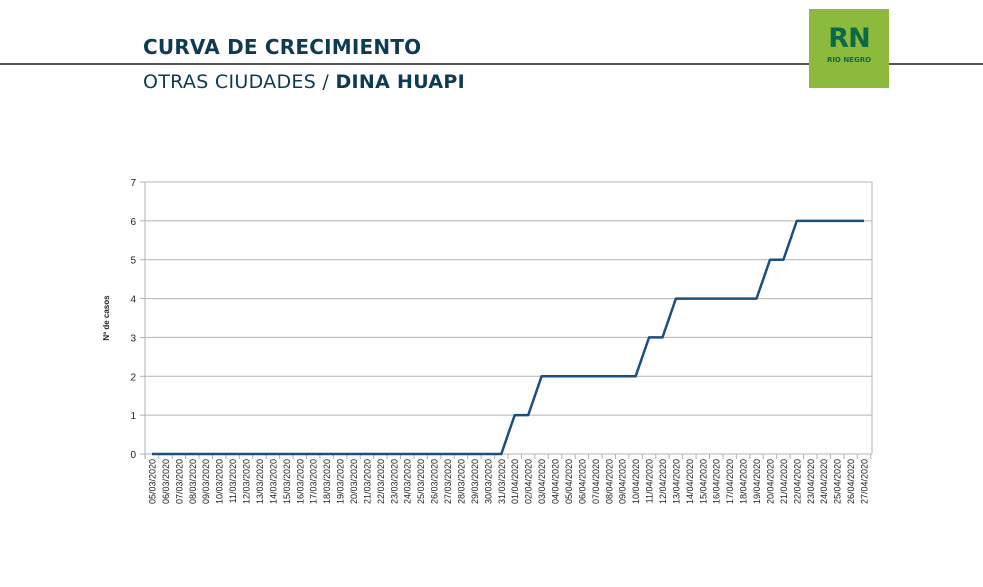 The height and width of the screenshot is (587, 983). Describe the element at coordinates (569, 481) in the screenshot. I see `x-tick-label: 05/04/2020` at that location.